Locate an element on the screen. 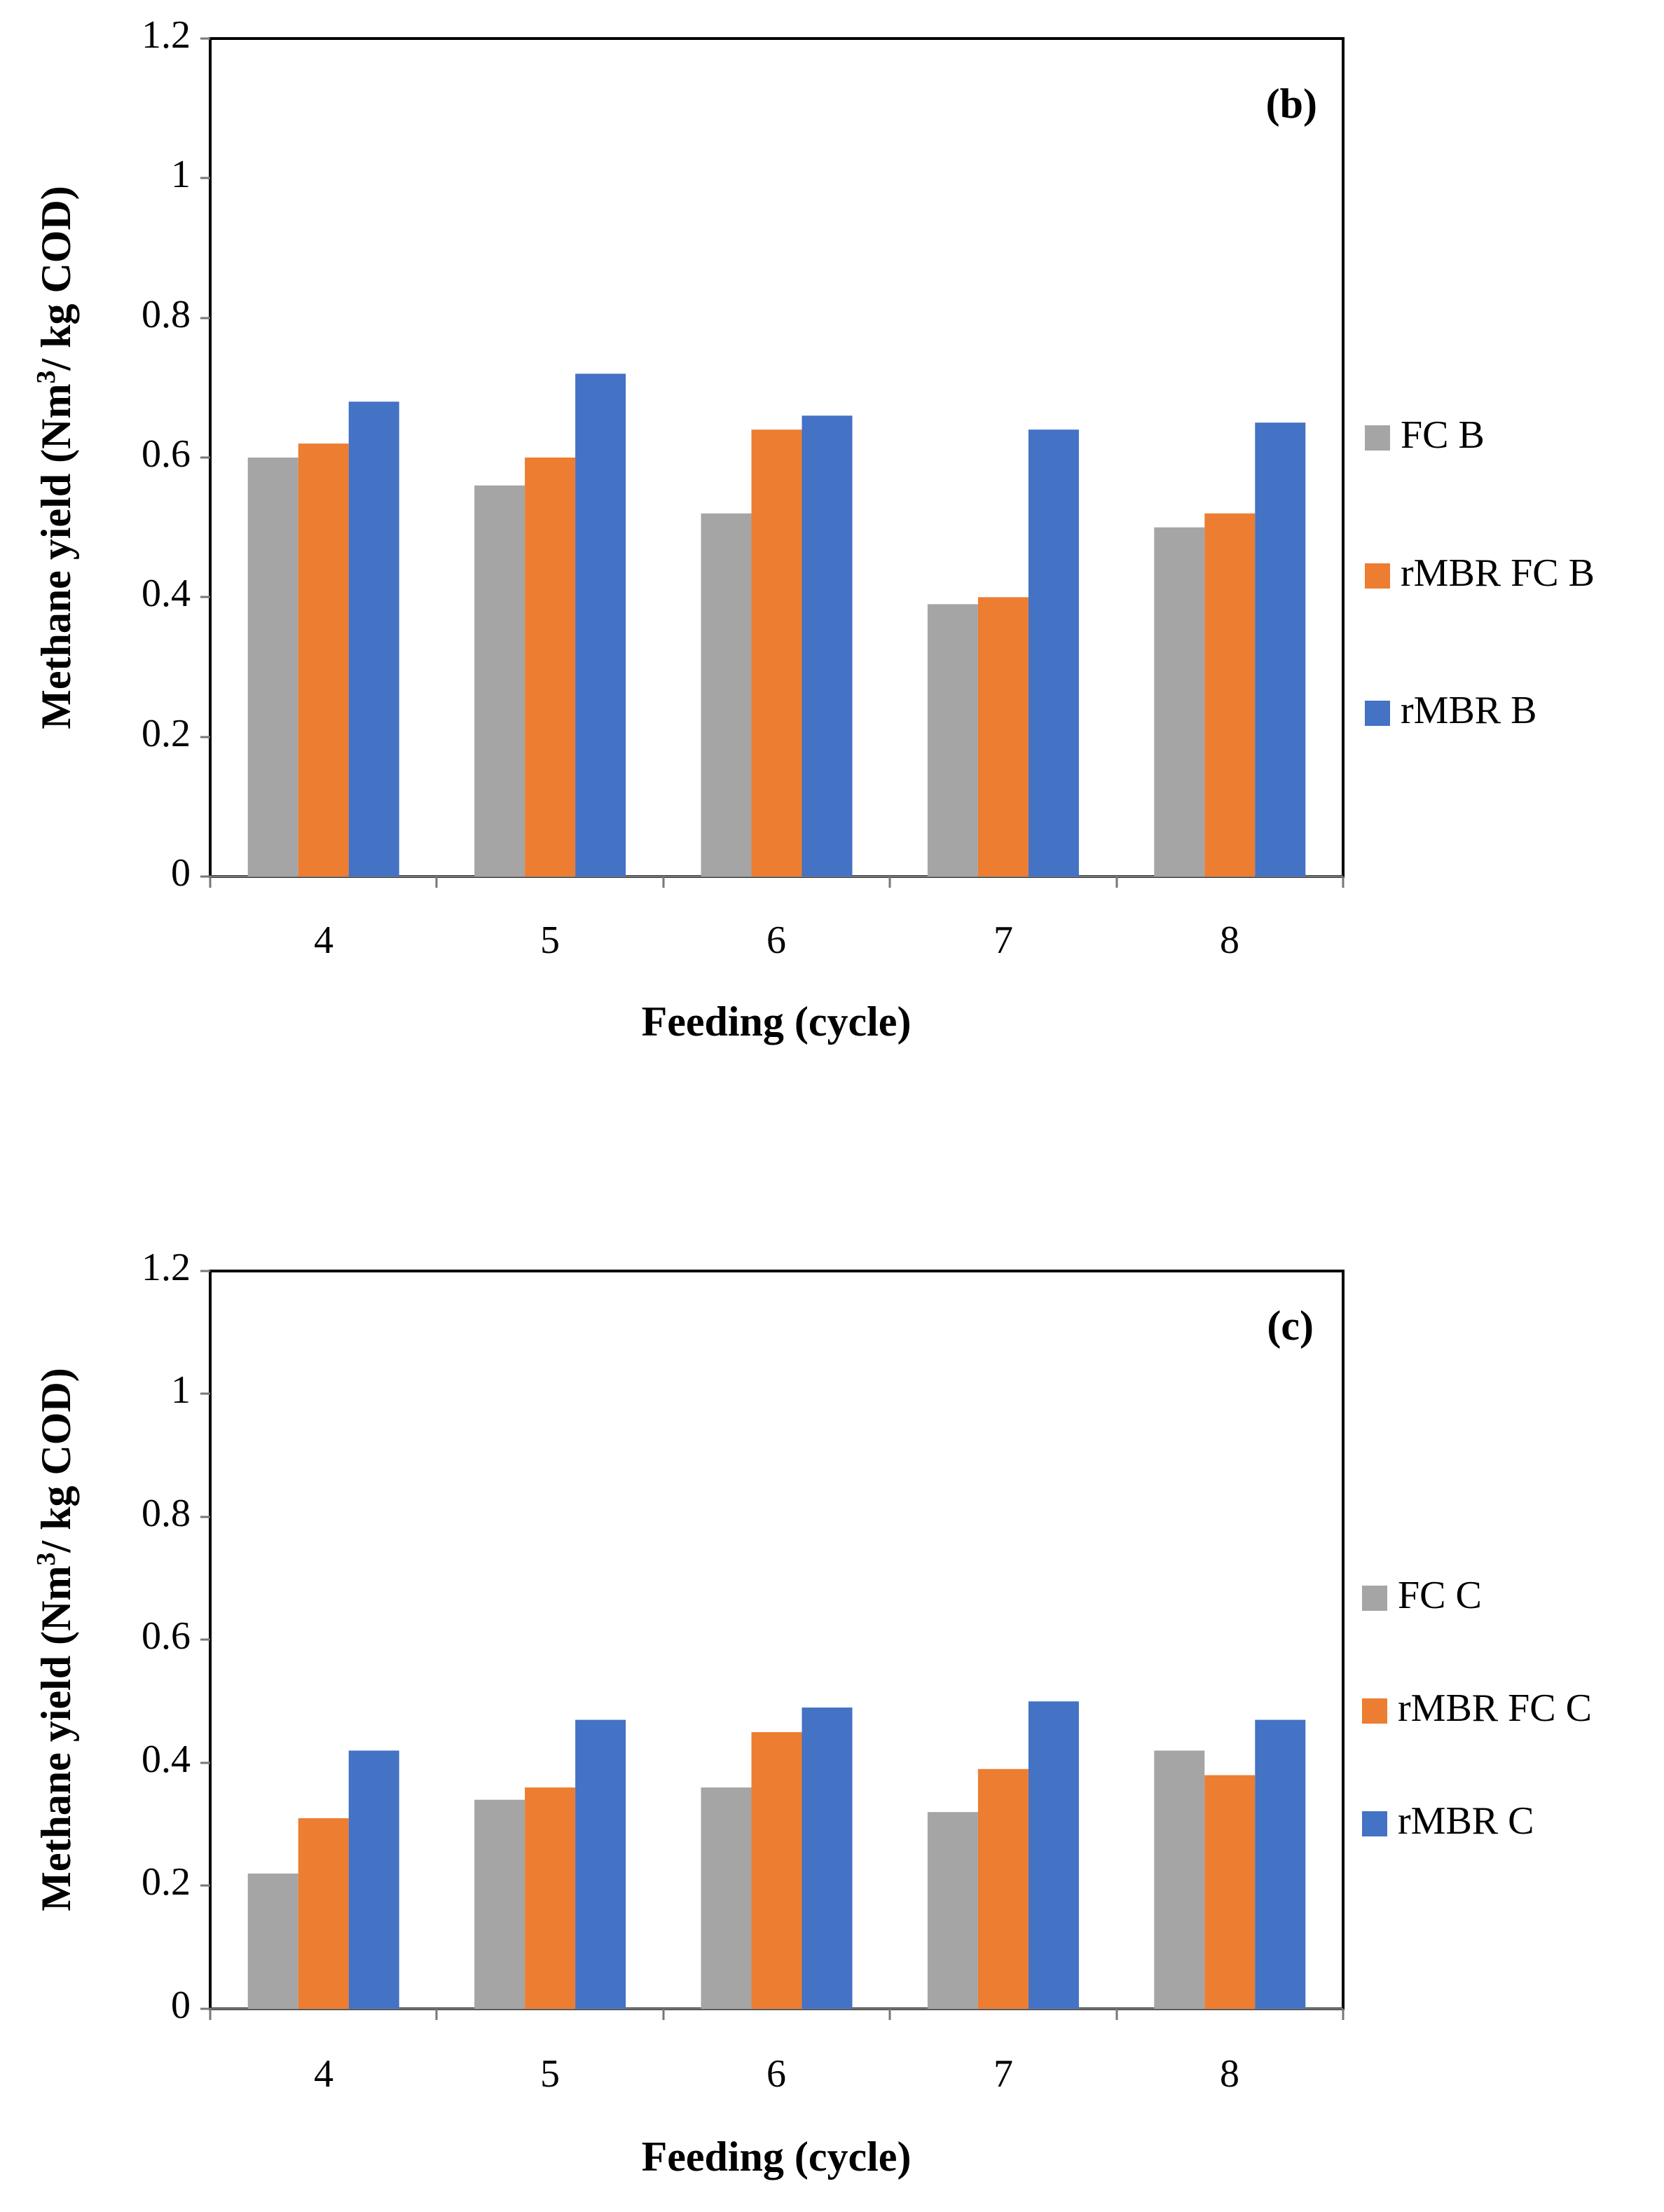  chart-c-y-axis-title-main: Methane yield (Nm is located at coordinates (56, 1739).